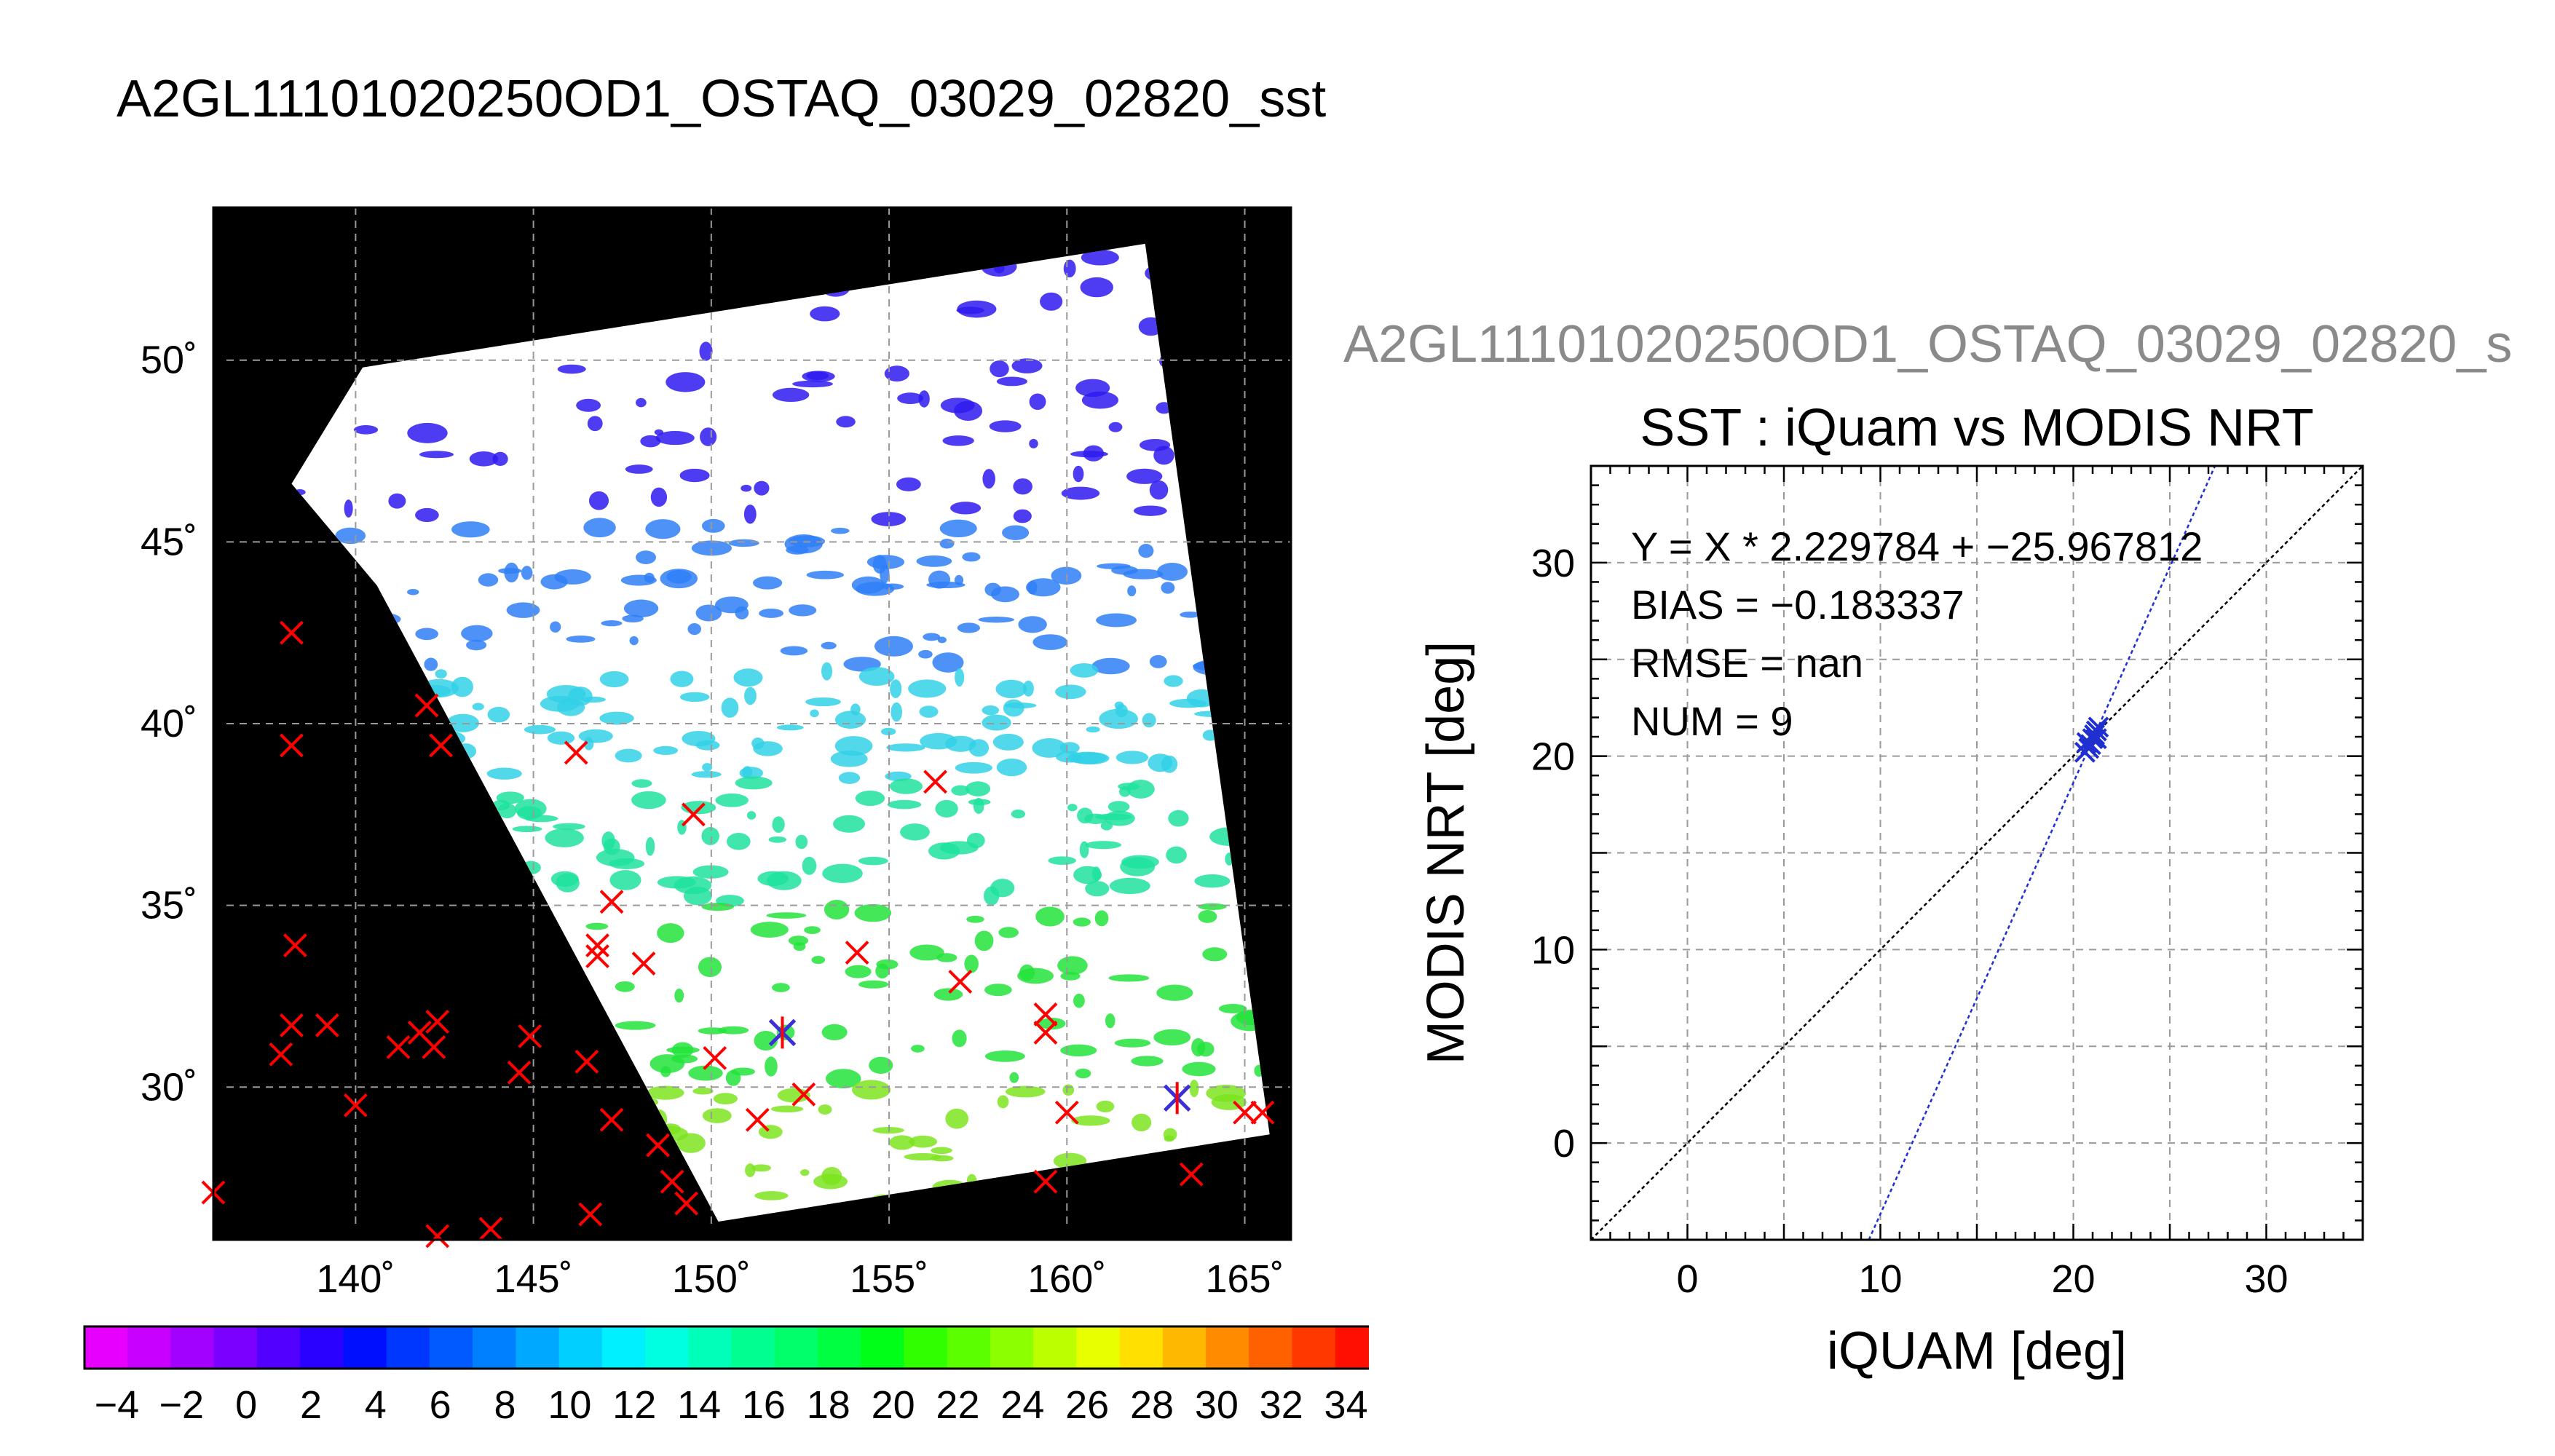 This screenshot has height=1456, width=2555. Describe the element at coordinates (2266, 1279) in the screenshot. I see `scatter-xtick-label: 30` at that location.